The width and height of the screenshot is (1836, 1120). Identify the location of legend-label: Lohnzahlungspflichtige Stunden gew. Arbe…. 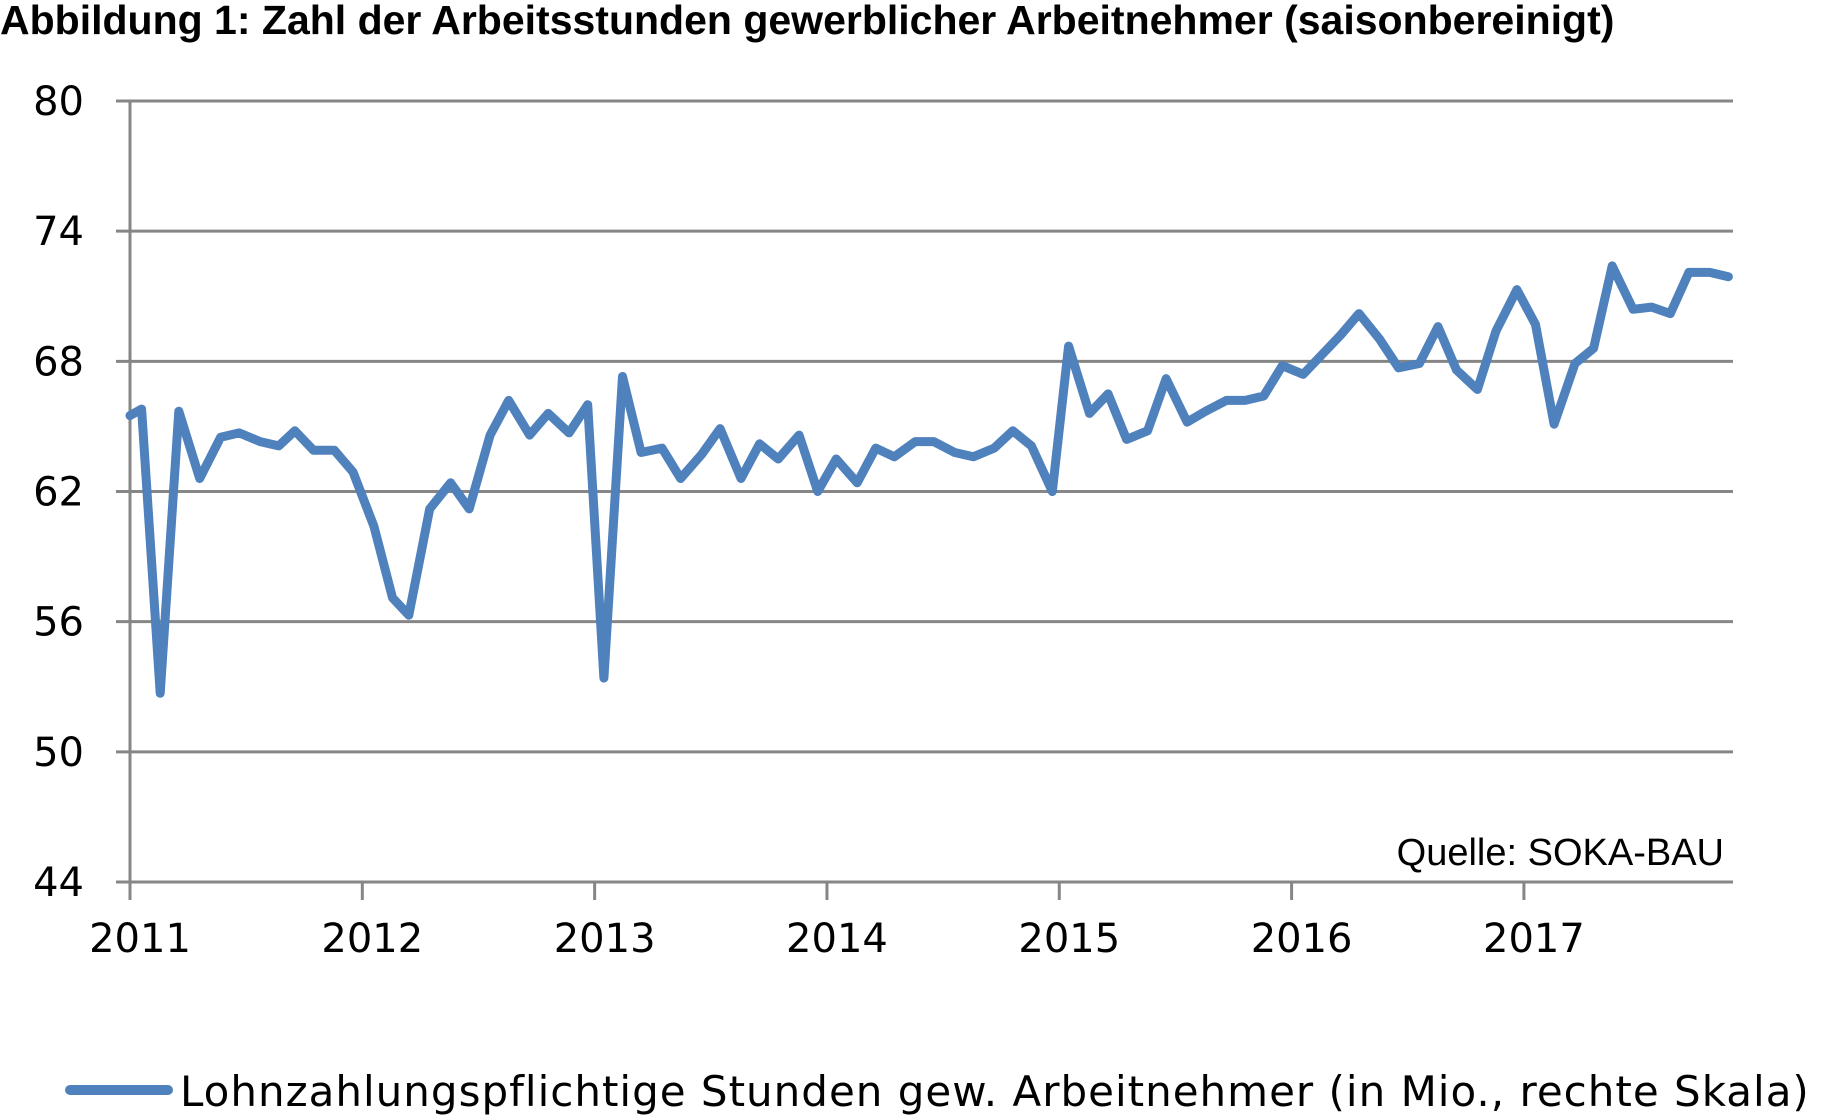
(995, 1091).